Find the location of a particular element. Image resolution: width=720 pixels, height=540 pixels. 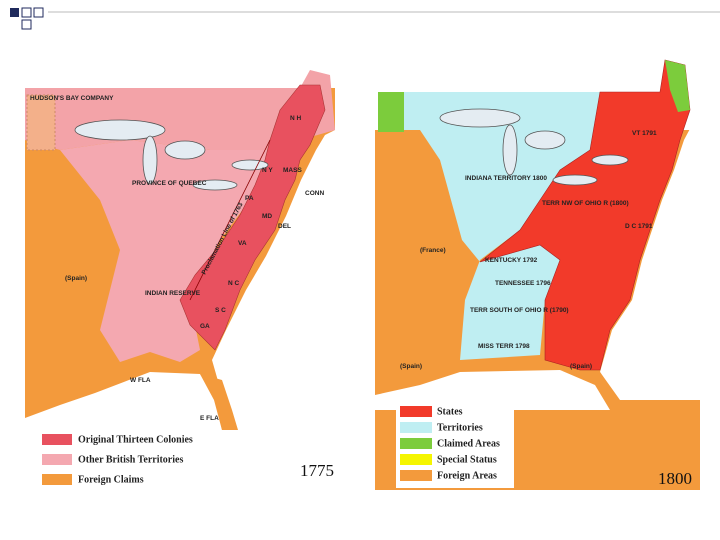

map-label: E FLA is located at coordinates (209, 418).